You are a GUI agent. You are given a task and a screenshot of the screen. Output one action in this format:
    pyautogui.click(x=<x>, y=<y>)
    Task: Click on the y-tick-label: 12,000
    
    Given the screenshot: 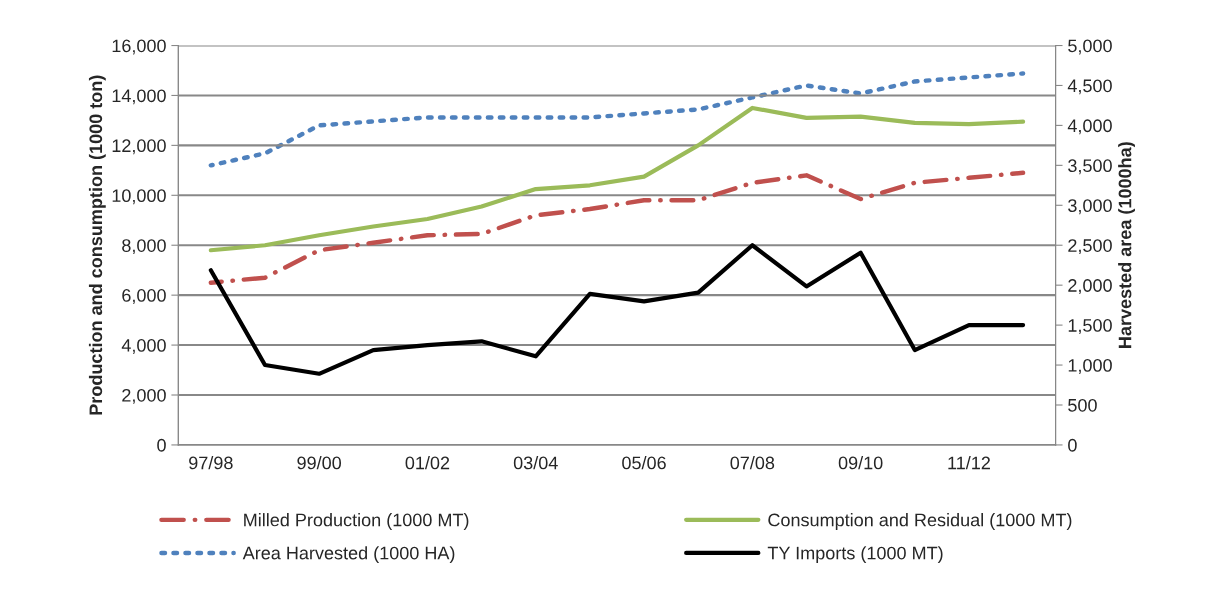 What is the action you would take?
    pyautogui.click(x=139, y=147)
    